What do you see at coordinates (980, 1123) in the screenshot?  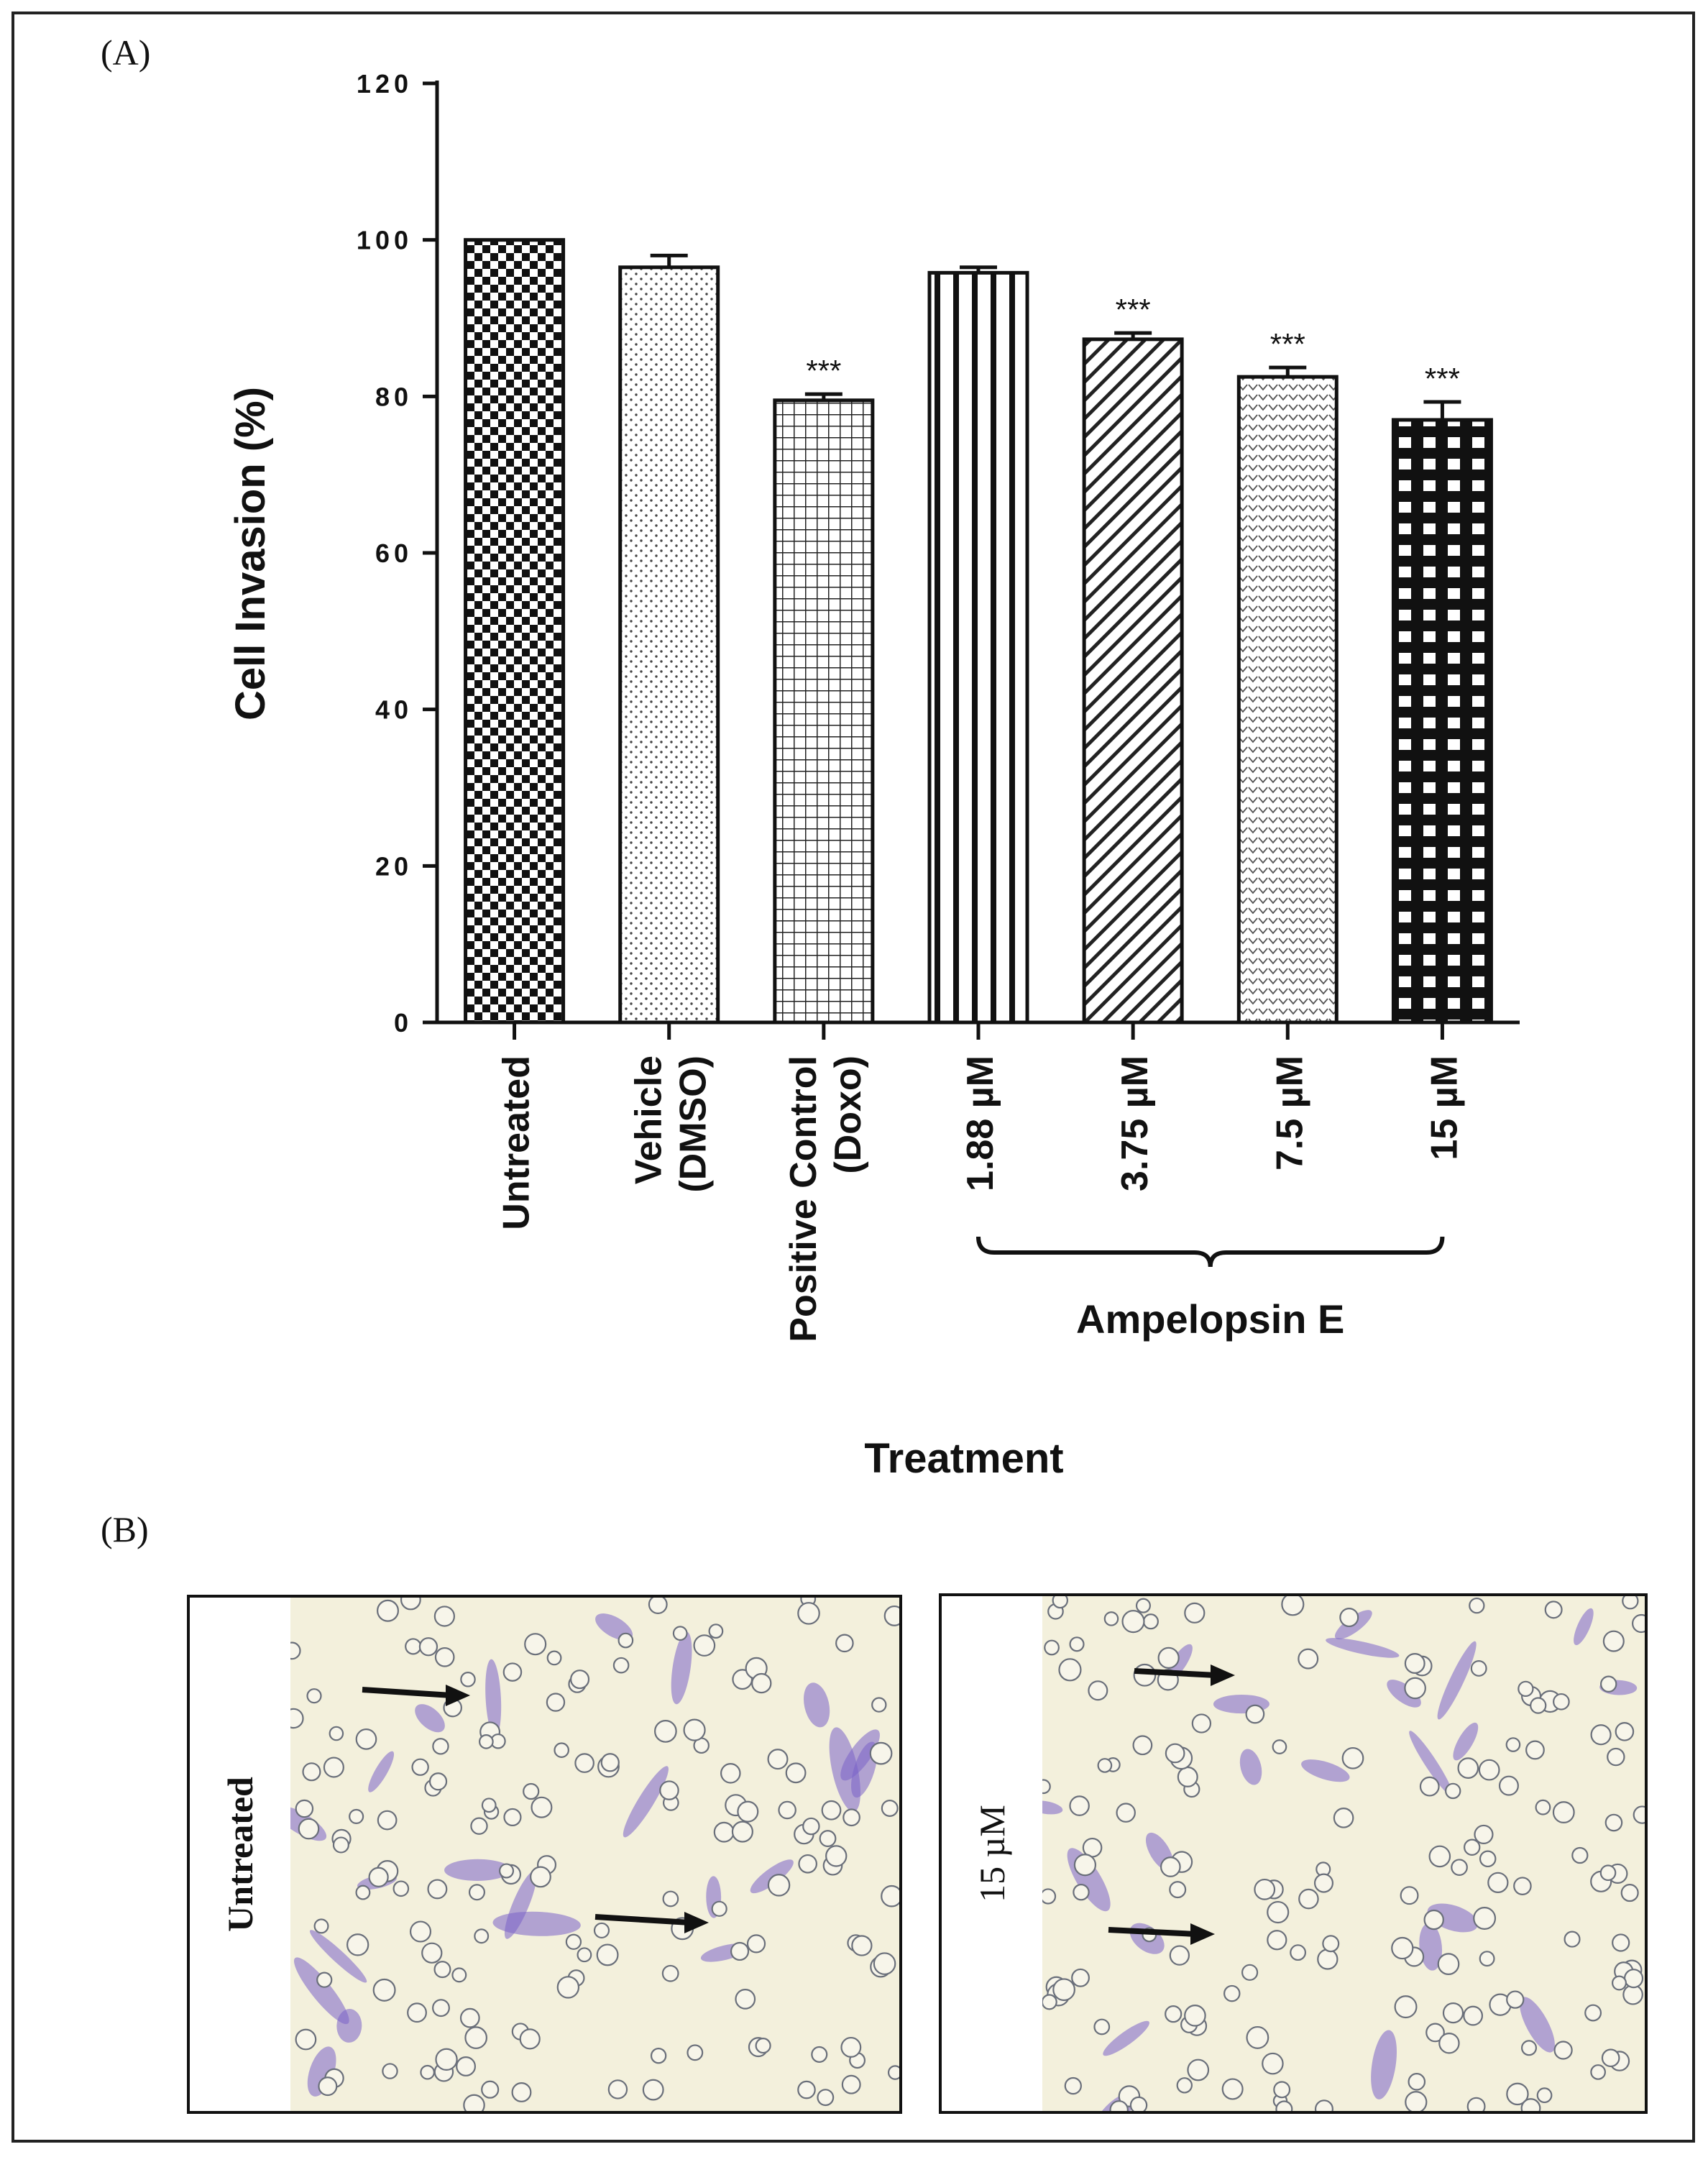 I see `x-tick-label-3-0: 1.88 µM` at bounding box center [980, 1123].